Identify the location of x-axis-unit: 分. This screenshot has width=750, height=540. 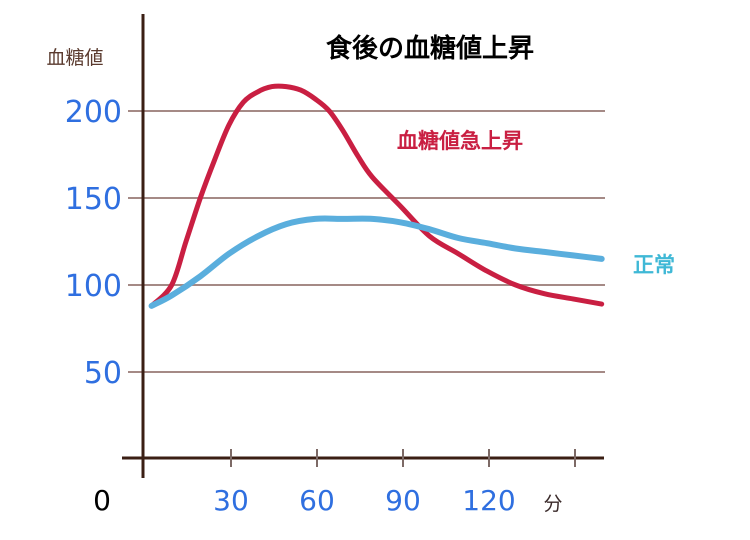
(552, 504).